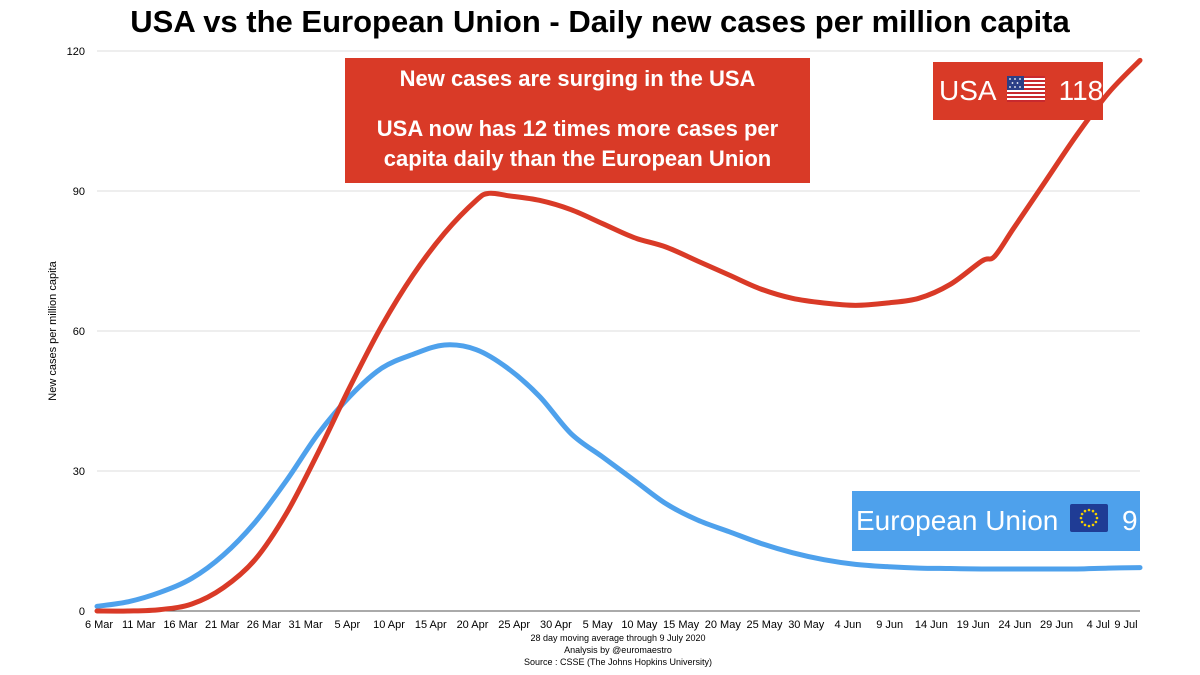 This screenshot has width=1200, height=675. Describe the element at coordinates (305, 625) in the screenshot. I see `x-tick-label: 31 Mar` at that location.